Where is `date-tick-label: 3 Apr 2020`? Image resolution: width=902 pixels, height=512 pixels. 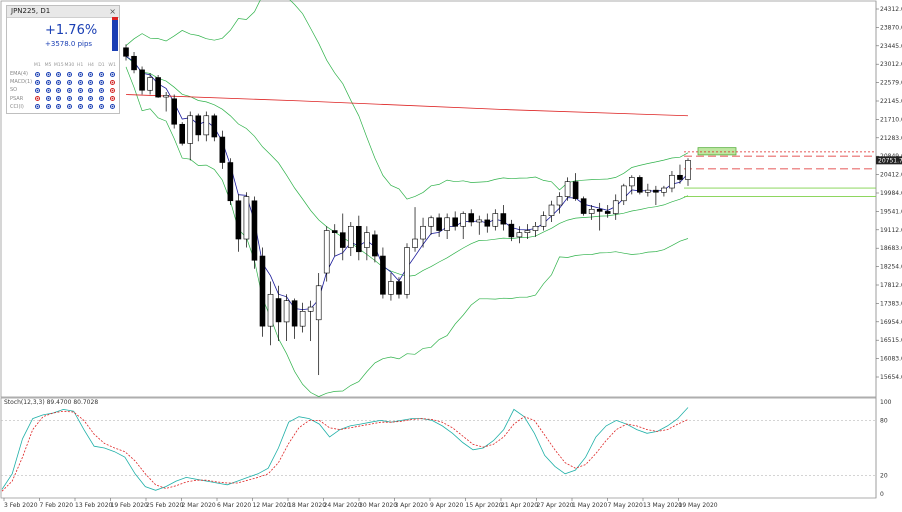 date-tick-label: 3 Apr 2020 is located at coordinates (411, 505).